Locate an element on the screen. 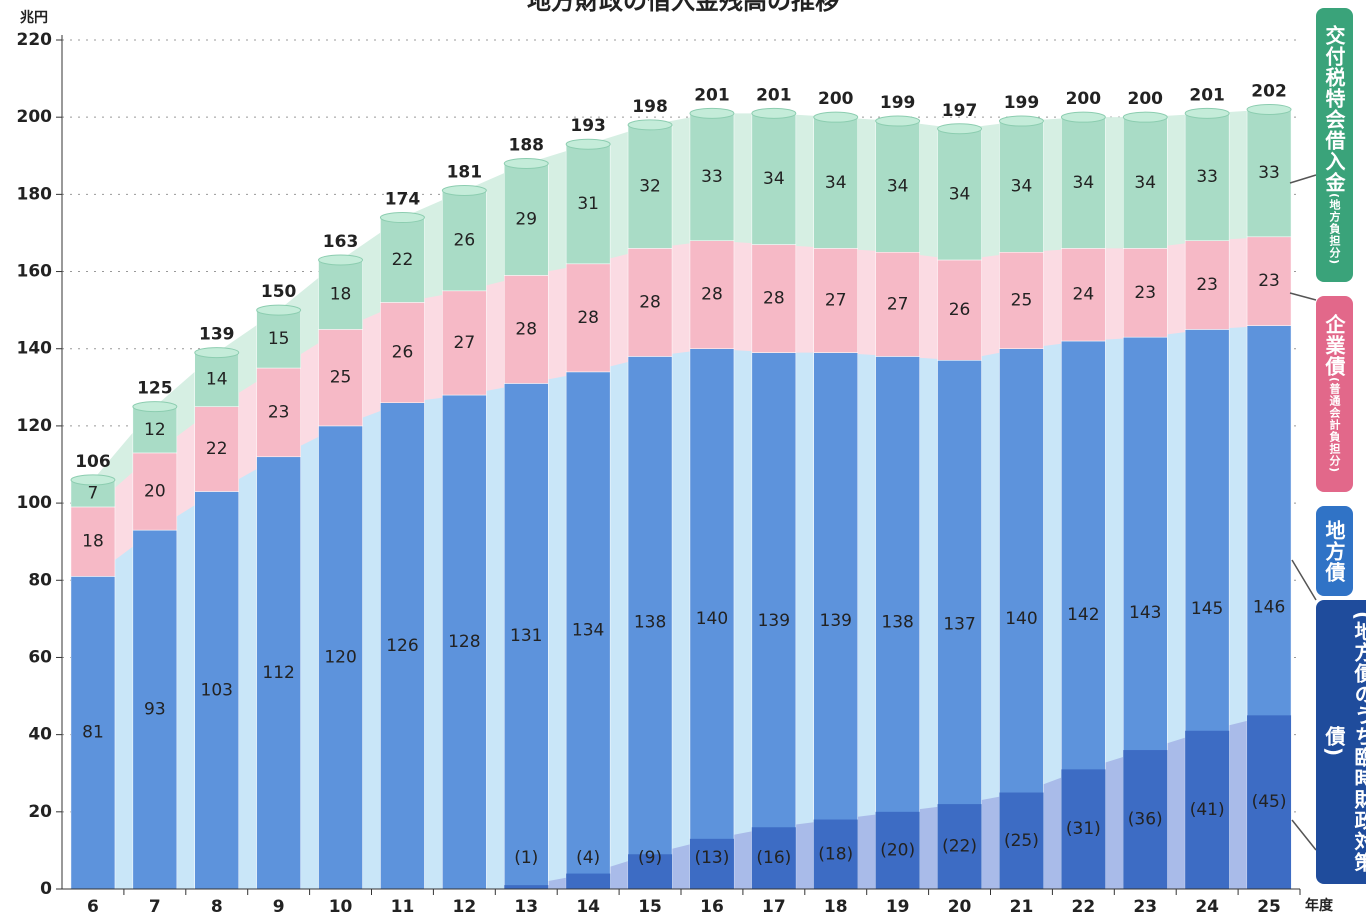 The width and height of the screenshot is (1366, 918). value-label: 138 is located at coordinates (650, 623).